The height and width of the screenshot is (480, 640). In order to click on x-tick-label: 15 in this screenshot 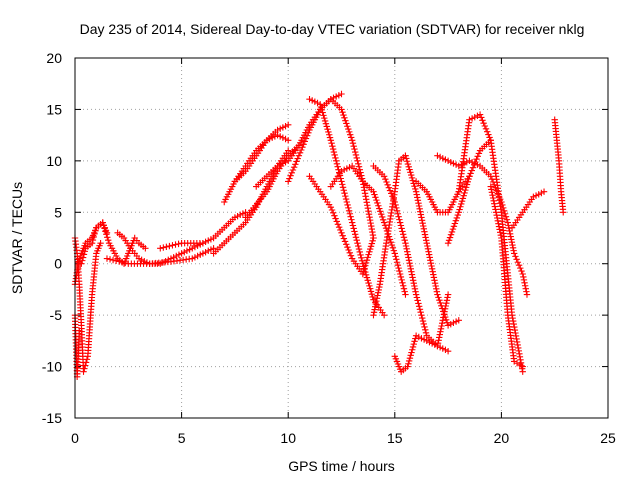, I will do `click(395, 438)`.